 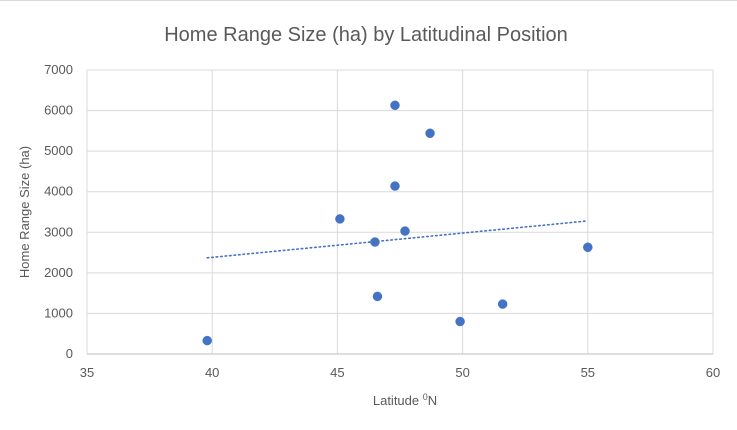 I want to click on y-tick-label: 4000, so click(x=58, y=191).